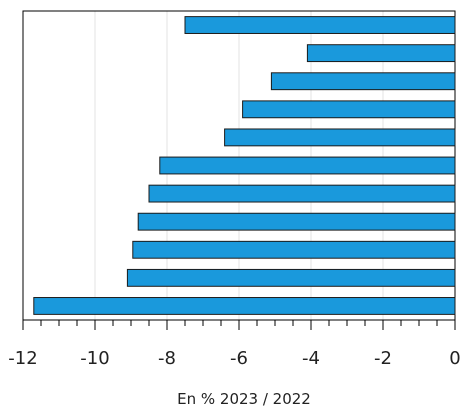 The image size is (461, 416). I want to click on x-axis-title: En % 2023 / 2022, so click(244, 399).